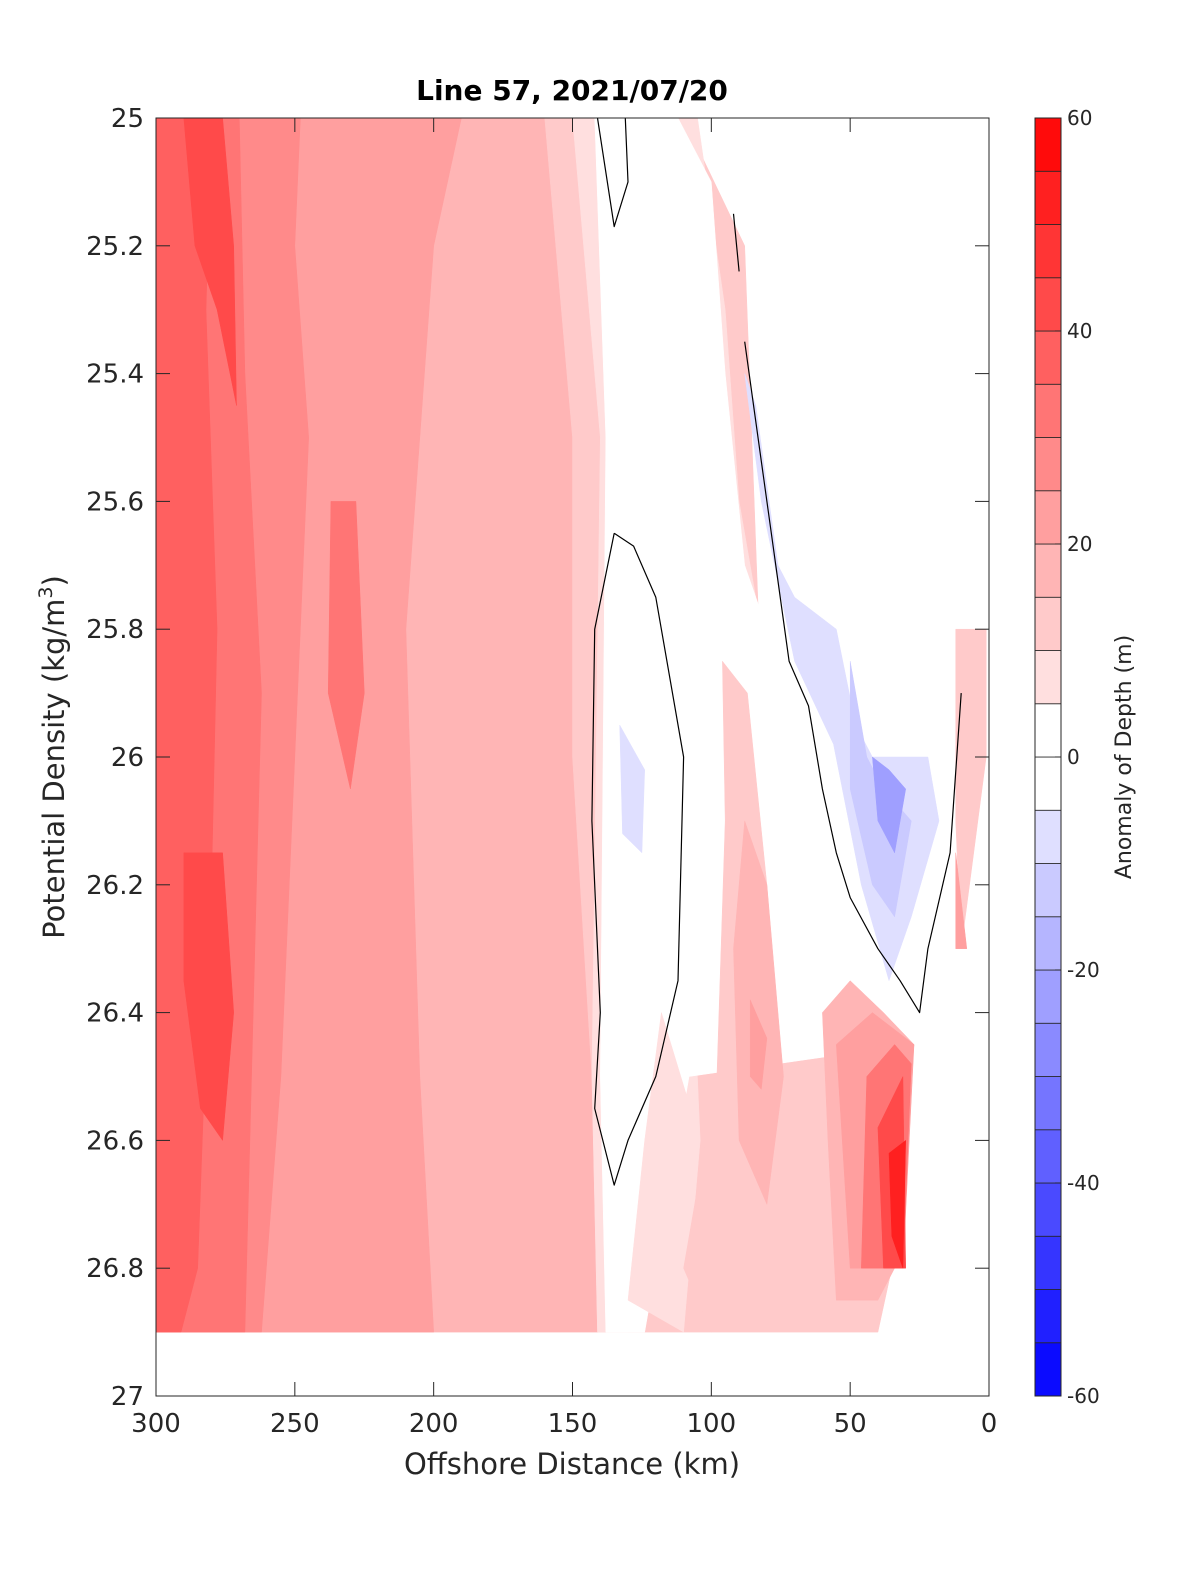 The image size is (1200, 1575). Describe the element at coordinates (115, 630) in the screenshot. I see `y-tick-label: 25.8` at that location.